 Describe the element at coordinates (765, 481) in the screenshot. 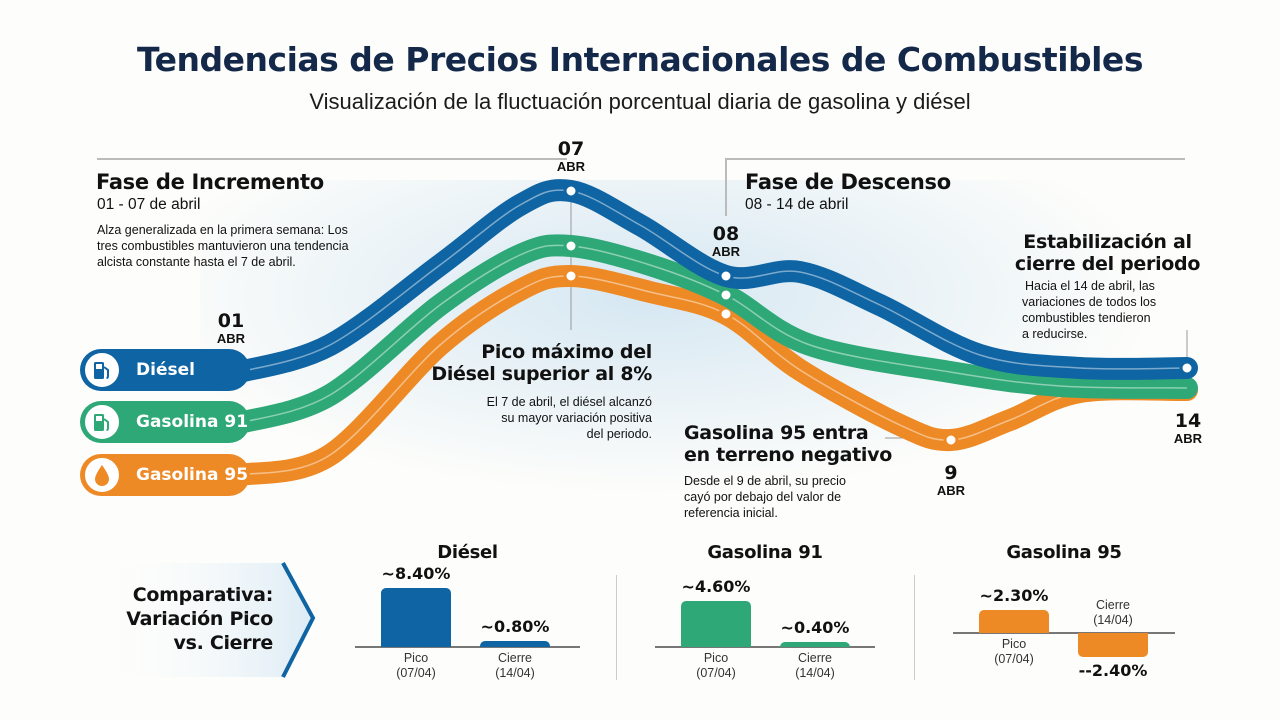

I see `desc-line: Desde el 9 de abril, su precio` at that location.